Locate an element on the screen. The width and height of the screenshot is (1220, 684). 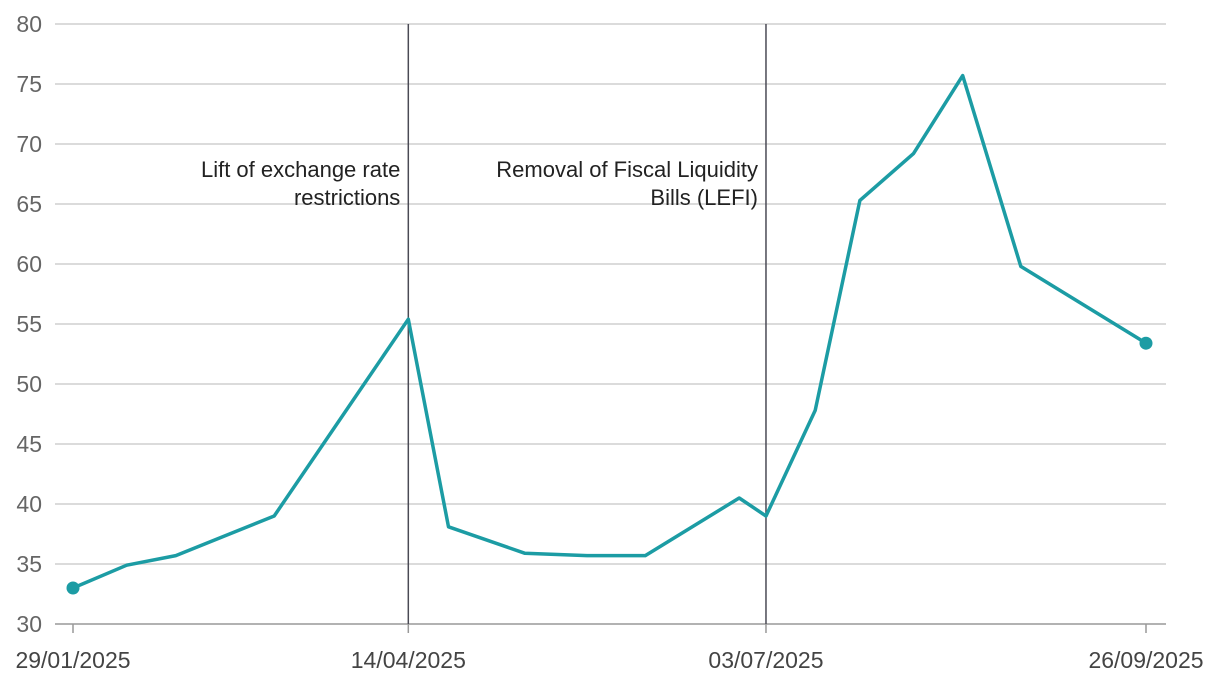
x-tick-label: 14/04/2025 is located at coordinates (408, 660).